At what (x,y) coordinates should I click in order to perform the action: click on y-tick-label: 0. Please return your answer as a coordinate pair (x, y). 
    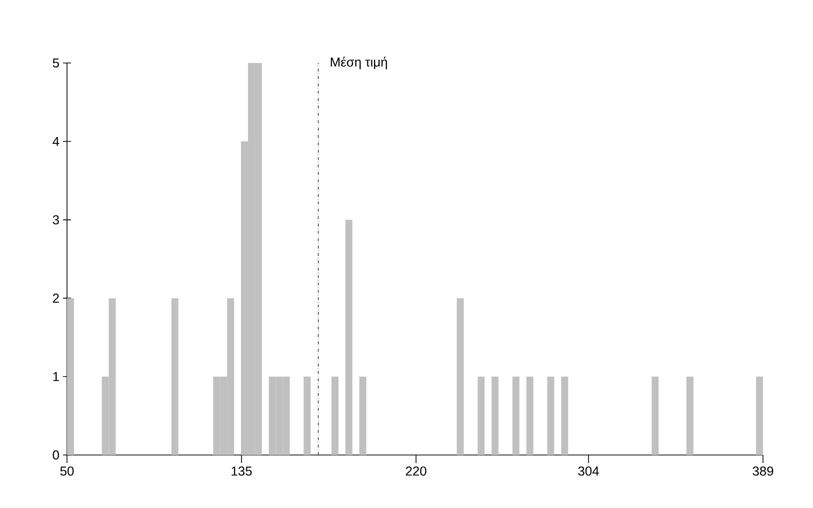
    Looking at the image, I should click on (55, 455).